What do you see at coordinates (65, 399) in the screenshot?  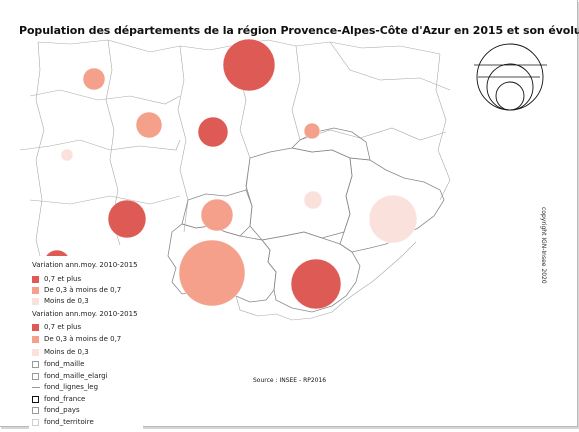 I see `legend-label: fond_france` at bounding box center [65, 399].